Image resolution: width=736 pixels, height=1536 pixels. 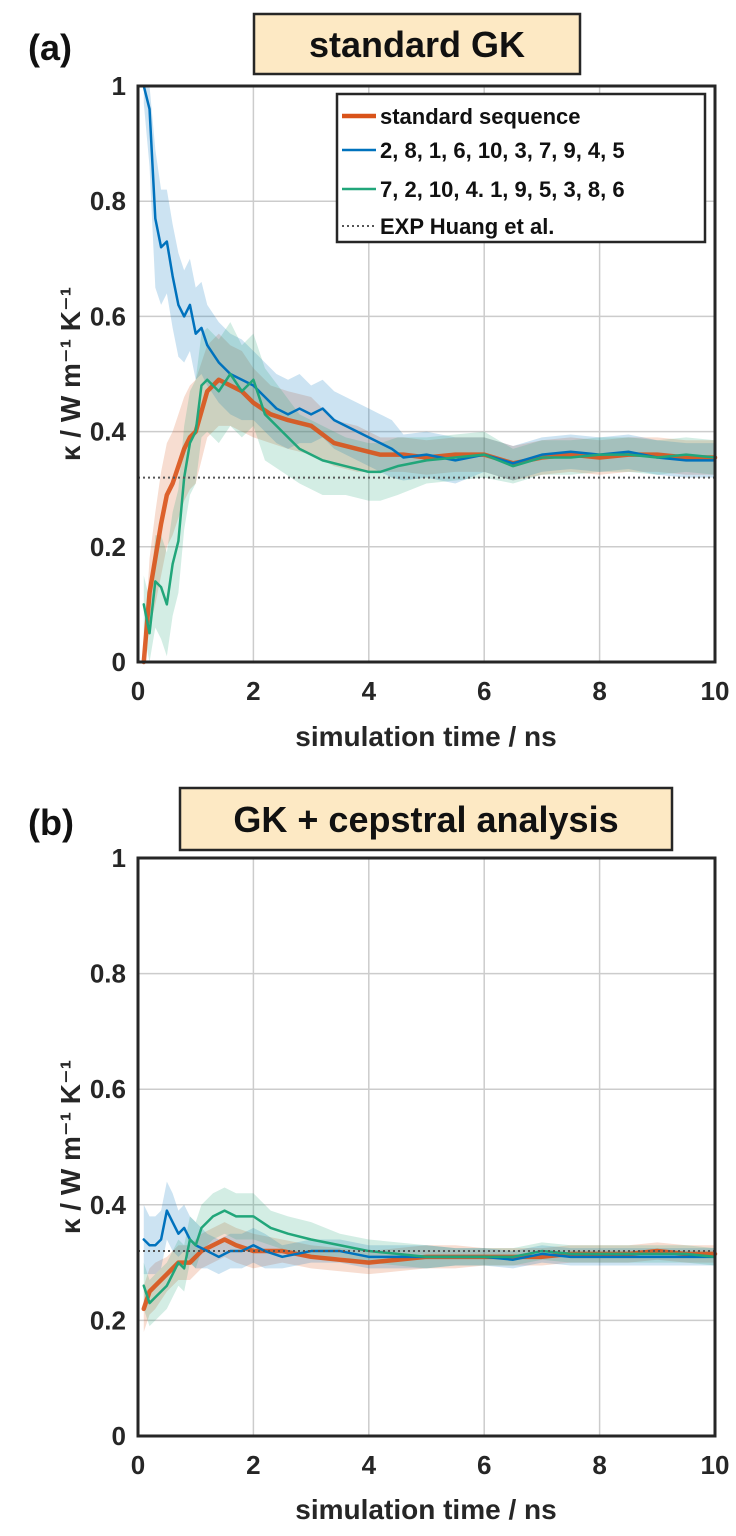 I want to click on x-tick-5-a: 10, so click(x=715, y=691).